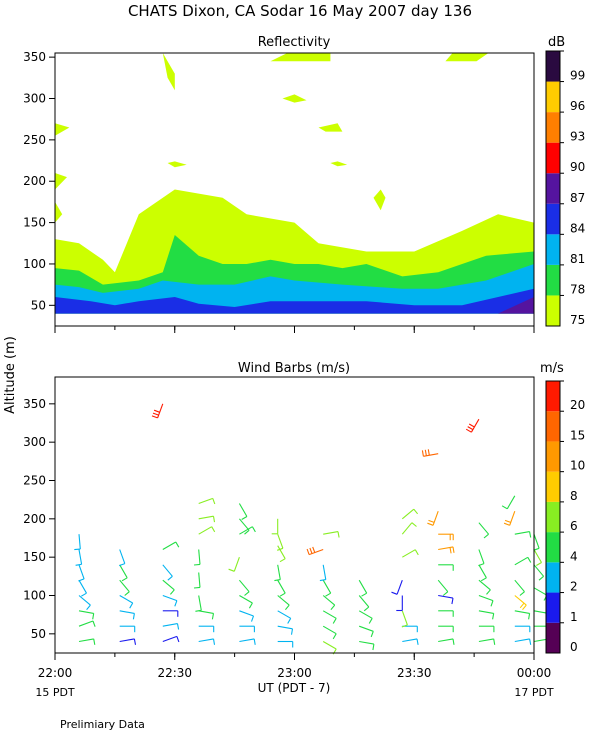  What do you see at coordinates (174, 673) in the screenshot?
I see `x-tick-label: 22:30` at bounding box center [174, 673].